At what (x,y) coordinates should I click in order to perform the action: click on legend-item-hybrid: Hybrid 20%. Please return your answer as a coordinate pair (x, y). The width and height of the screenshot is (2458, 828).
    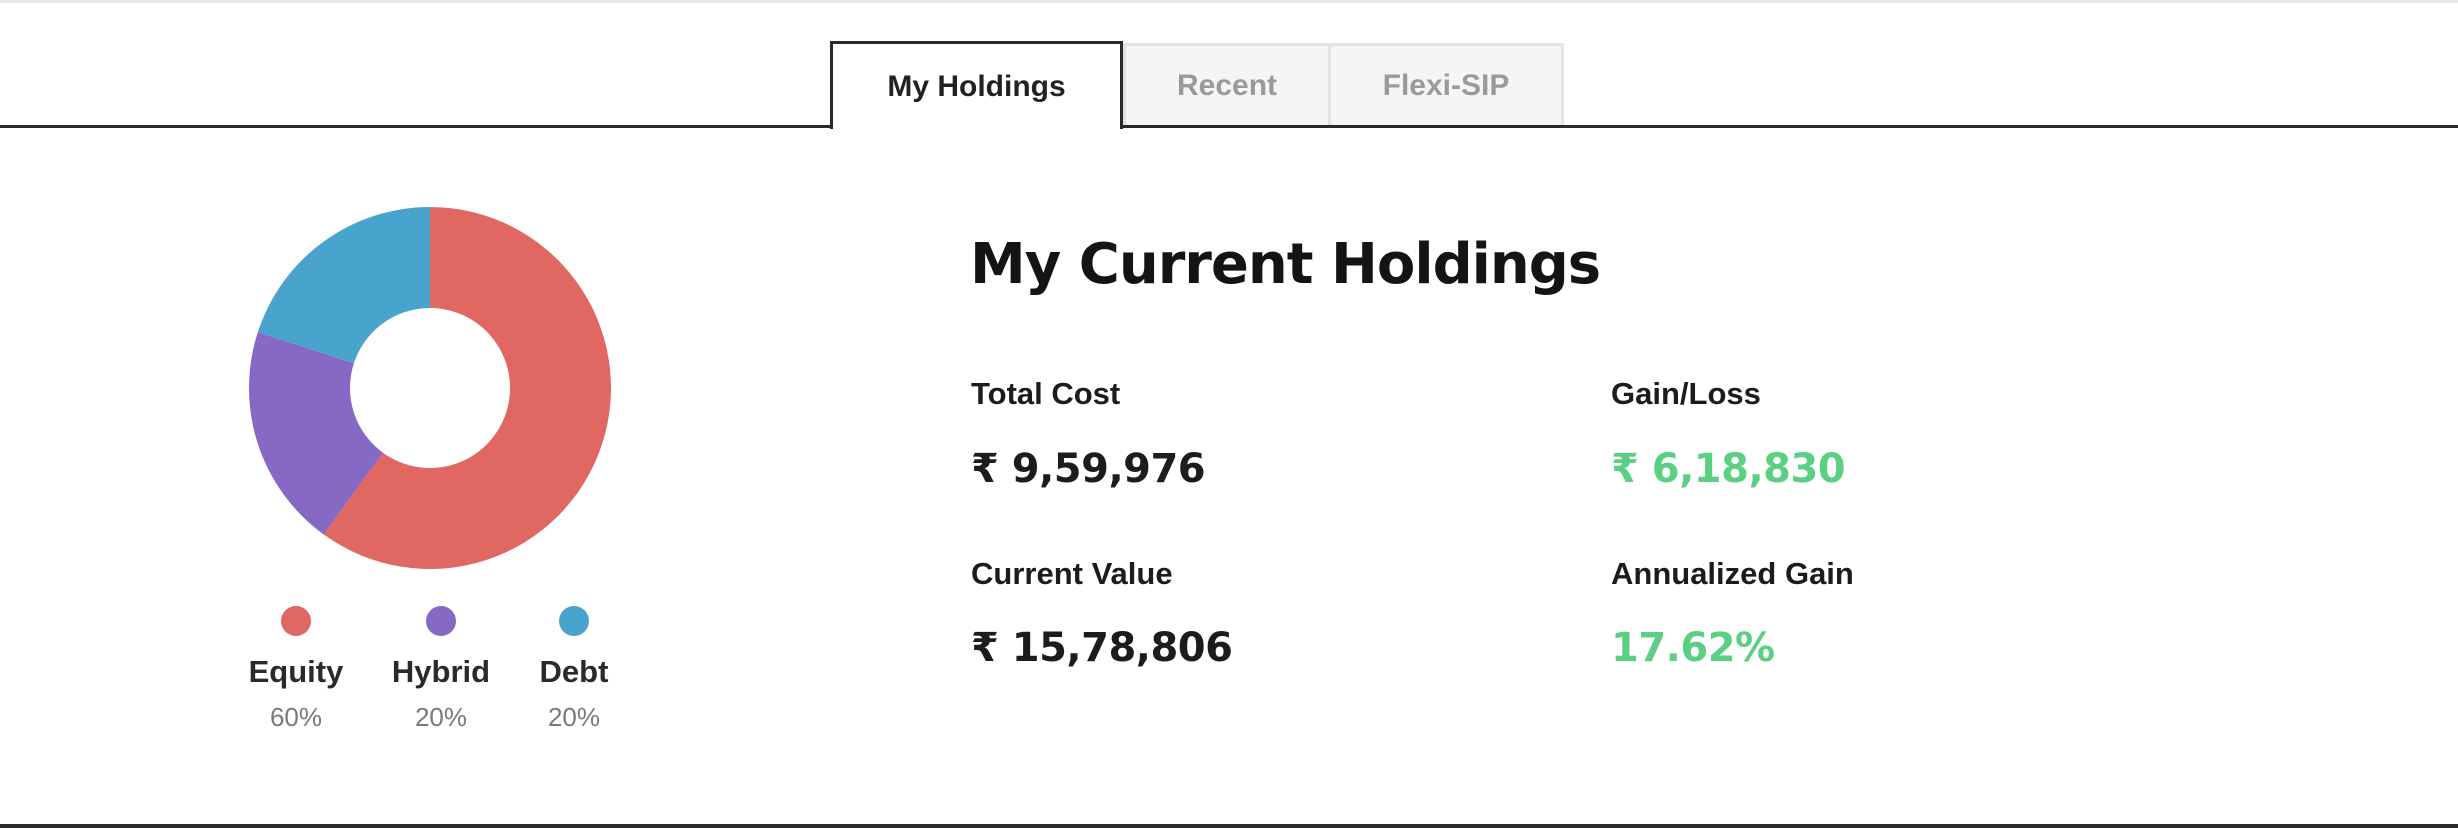
    Looking at the image, I should click on (441, 669).